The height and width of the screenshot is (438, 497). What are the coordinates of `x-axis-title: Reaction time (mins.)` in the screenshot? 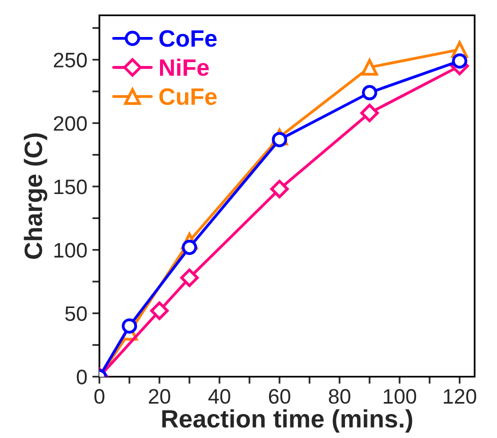 It's located at (287, 421).